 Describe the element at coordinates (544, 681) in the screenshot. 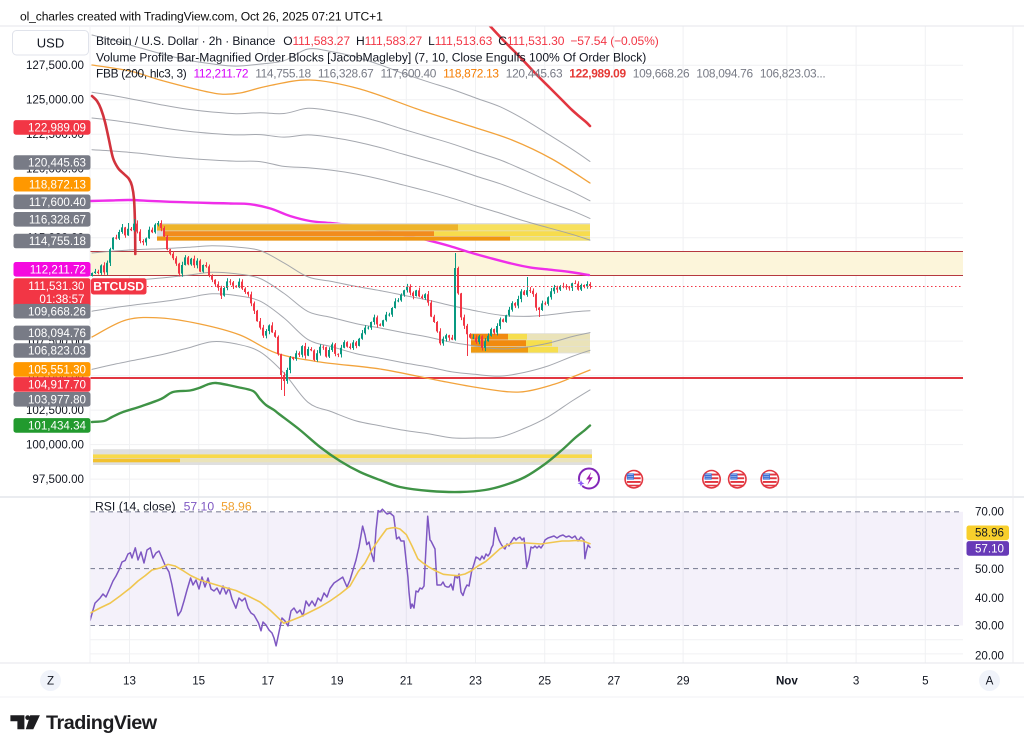

I see `svg-text: 25` at that location.